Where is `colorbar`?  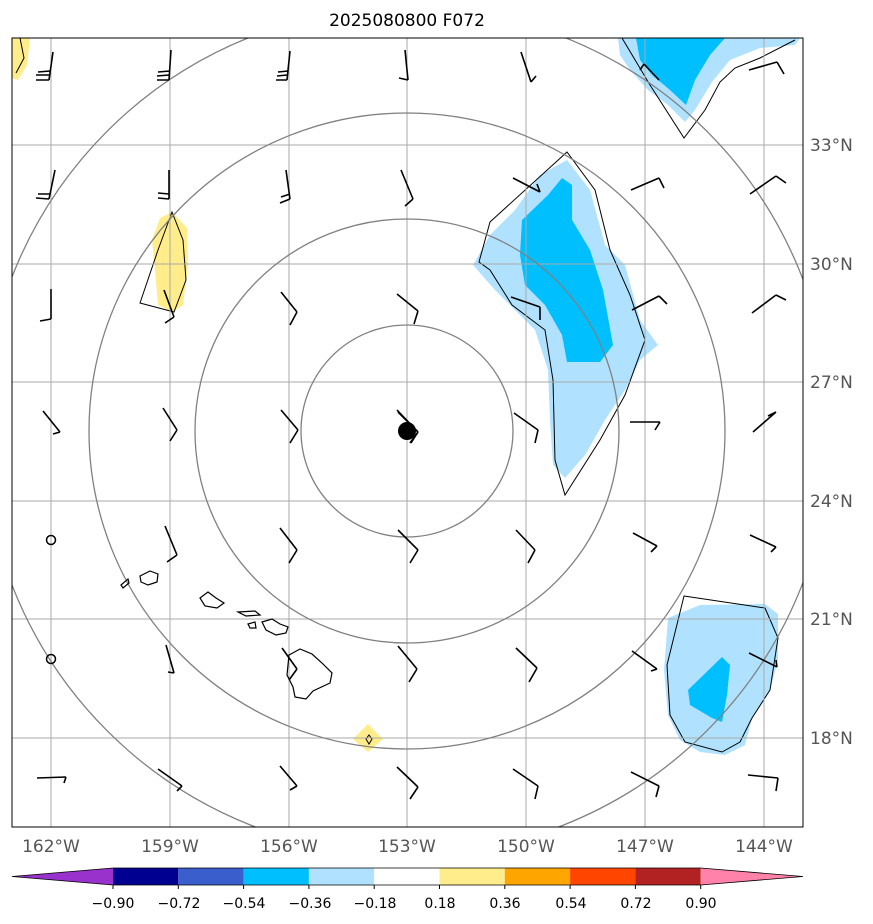
colorbar is located at coordinates (407, 878).